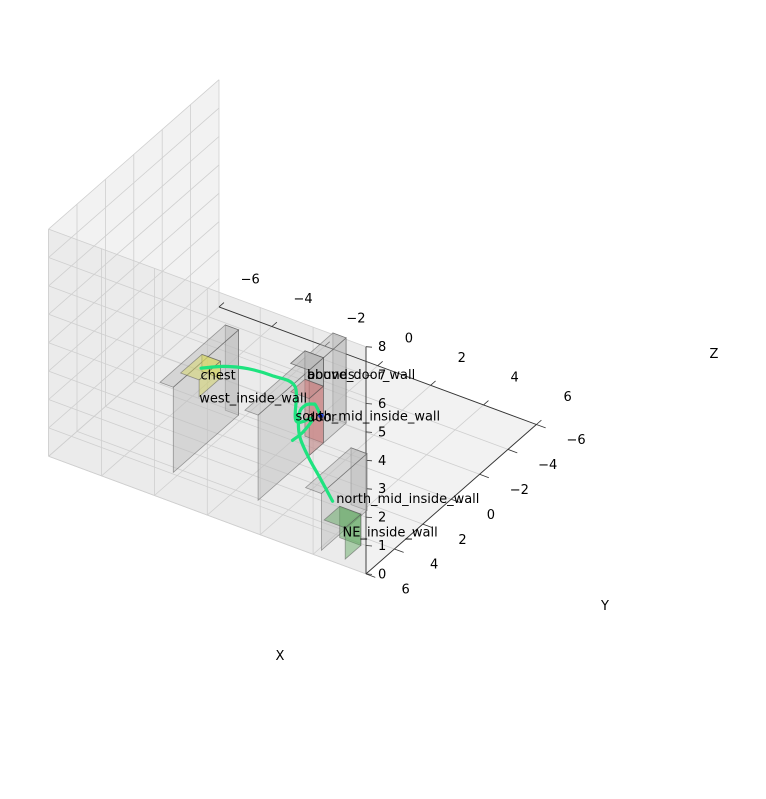 The image size is (766, 799). I want to click on box-south-mid-inside-wall, so click(295, 417).